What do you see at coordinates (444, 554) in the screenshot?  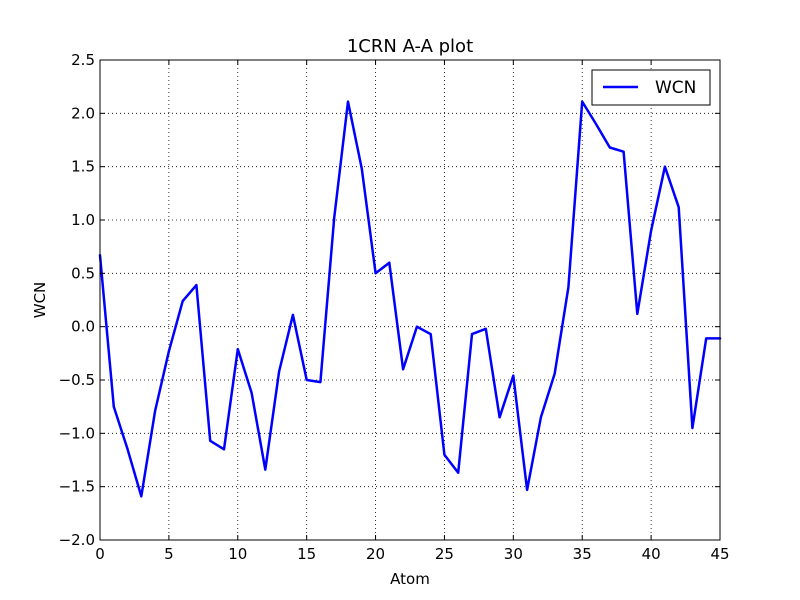 I see `x-tick-label: 25` at bounding box center [444, 554].